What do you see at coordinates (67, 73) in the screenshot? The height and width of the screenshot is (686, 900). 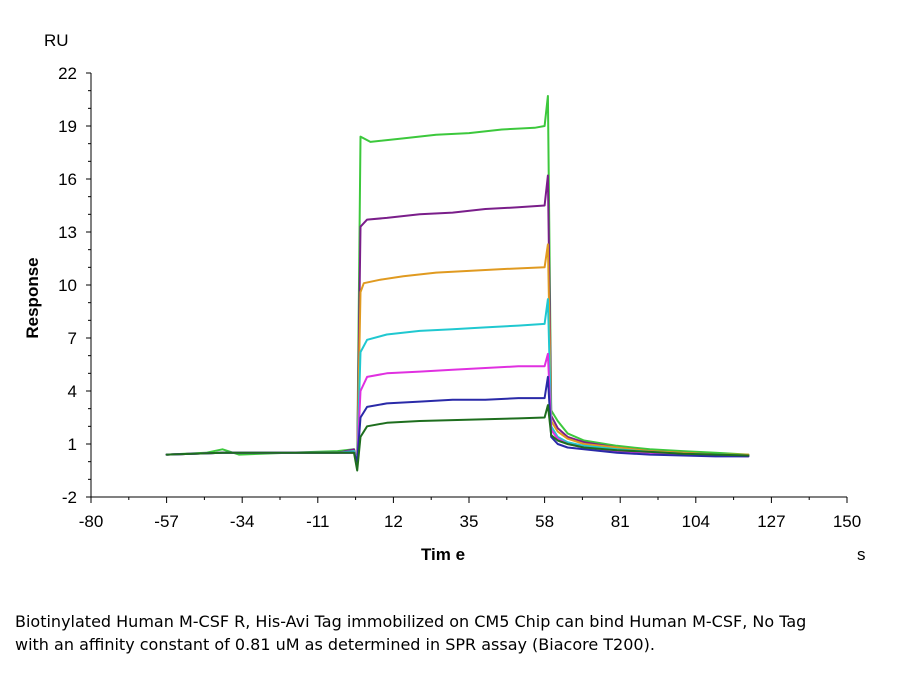 I see `y-tick-label: 22` at bounding box center [67, 73].